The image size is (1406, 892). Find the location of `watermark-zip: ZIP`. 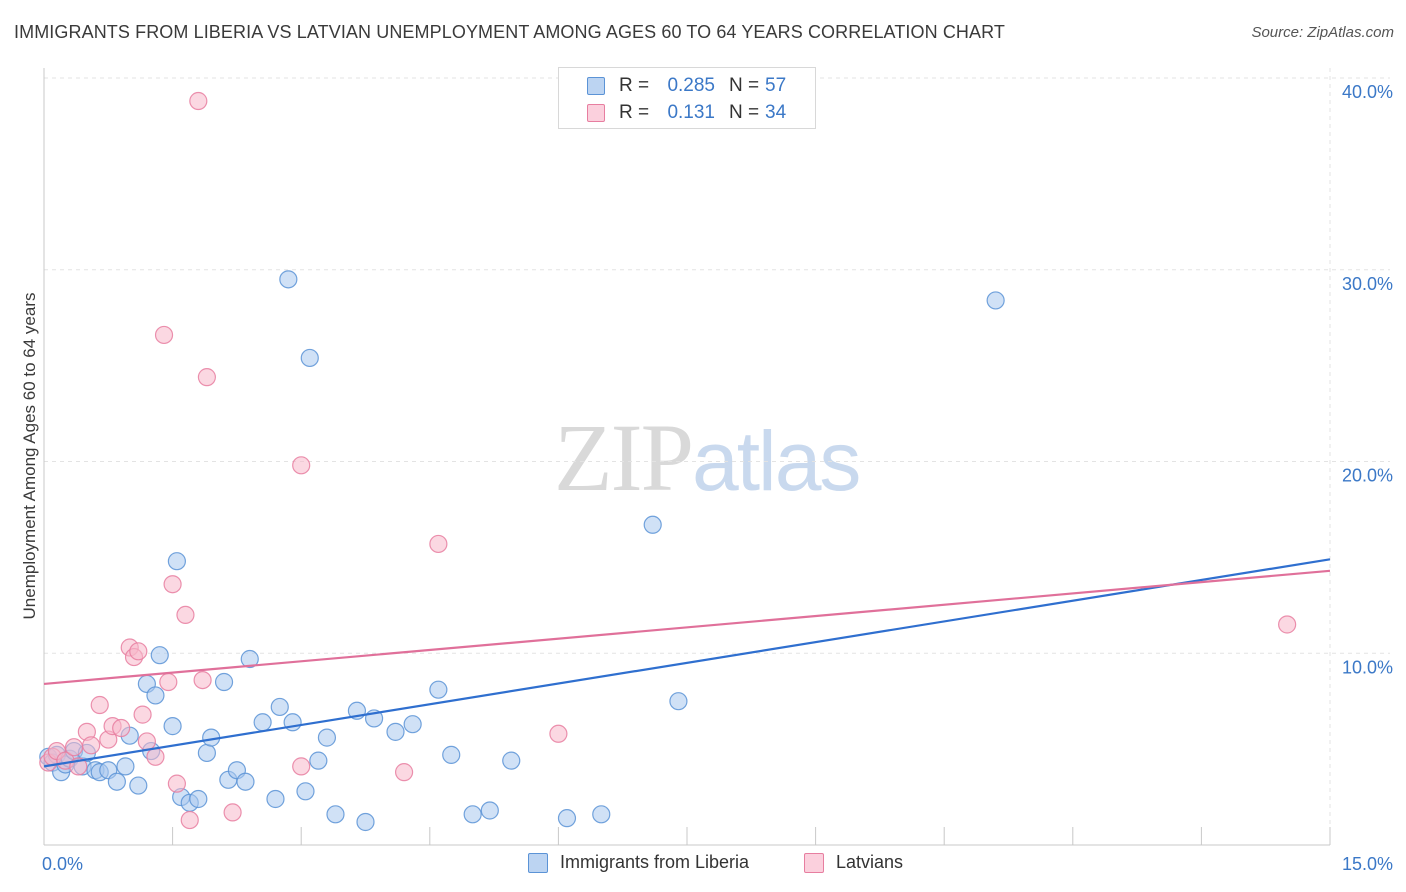

watermark-zip: ZIP is located at coordinates (624, 457).